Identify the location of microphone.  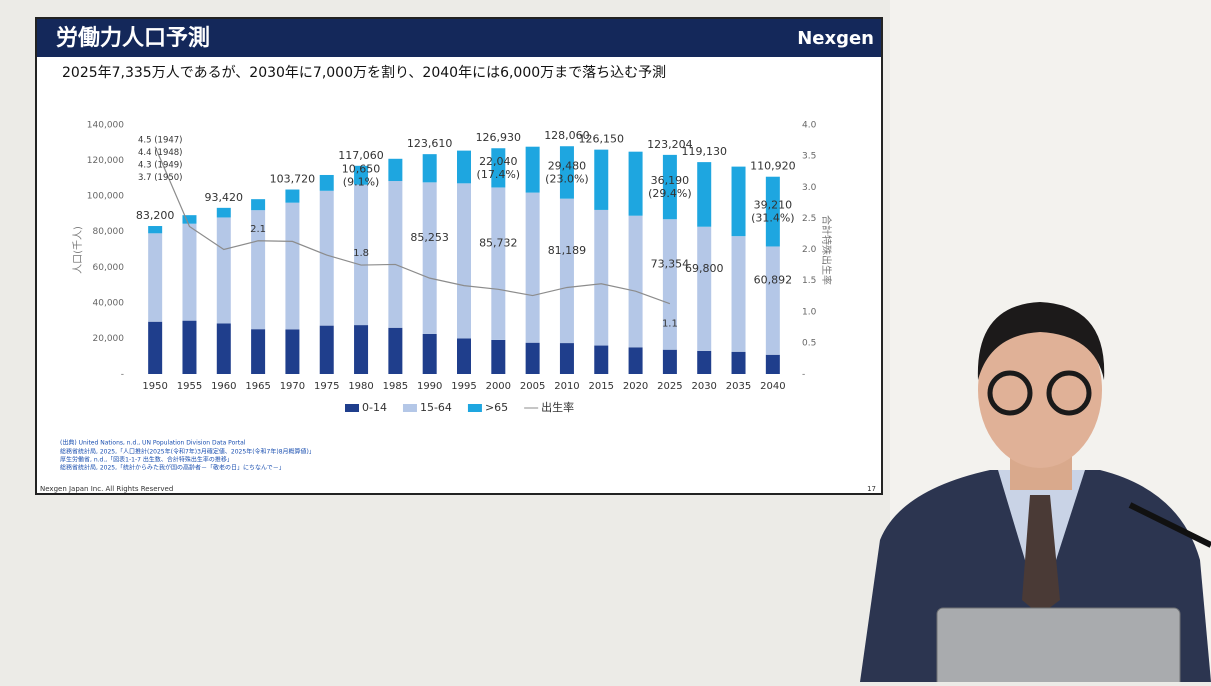
(1169, 525).